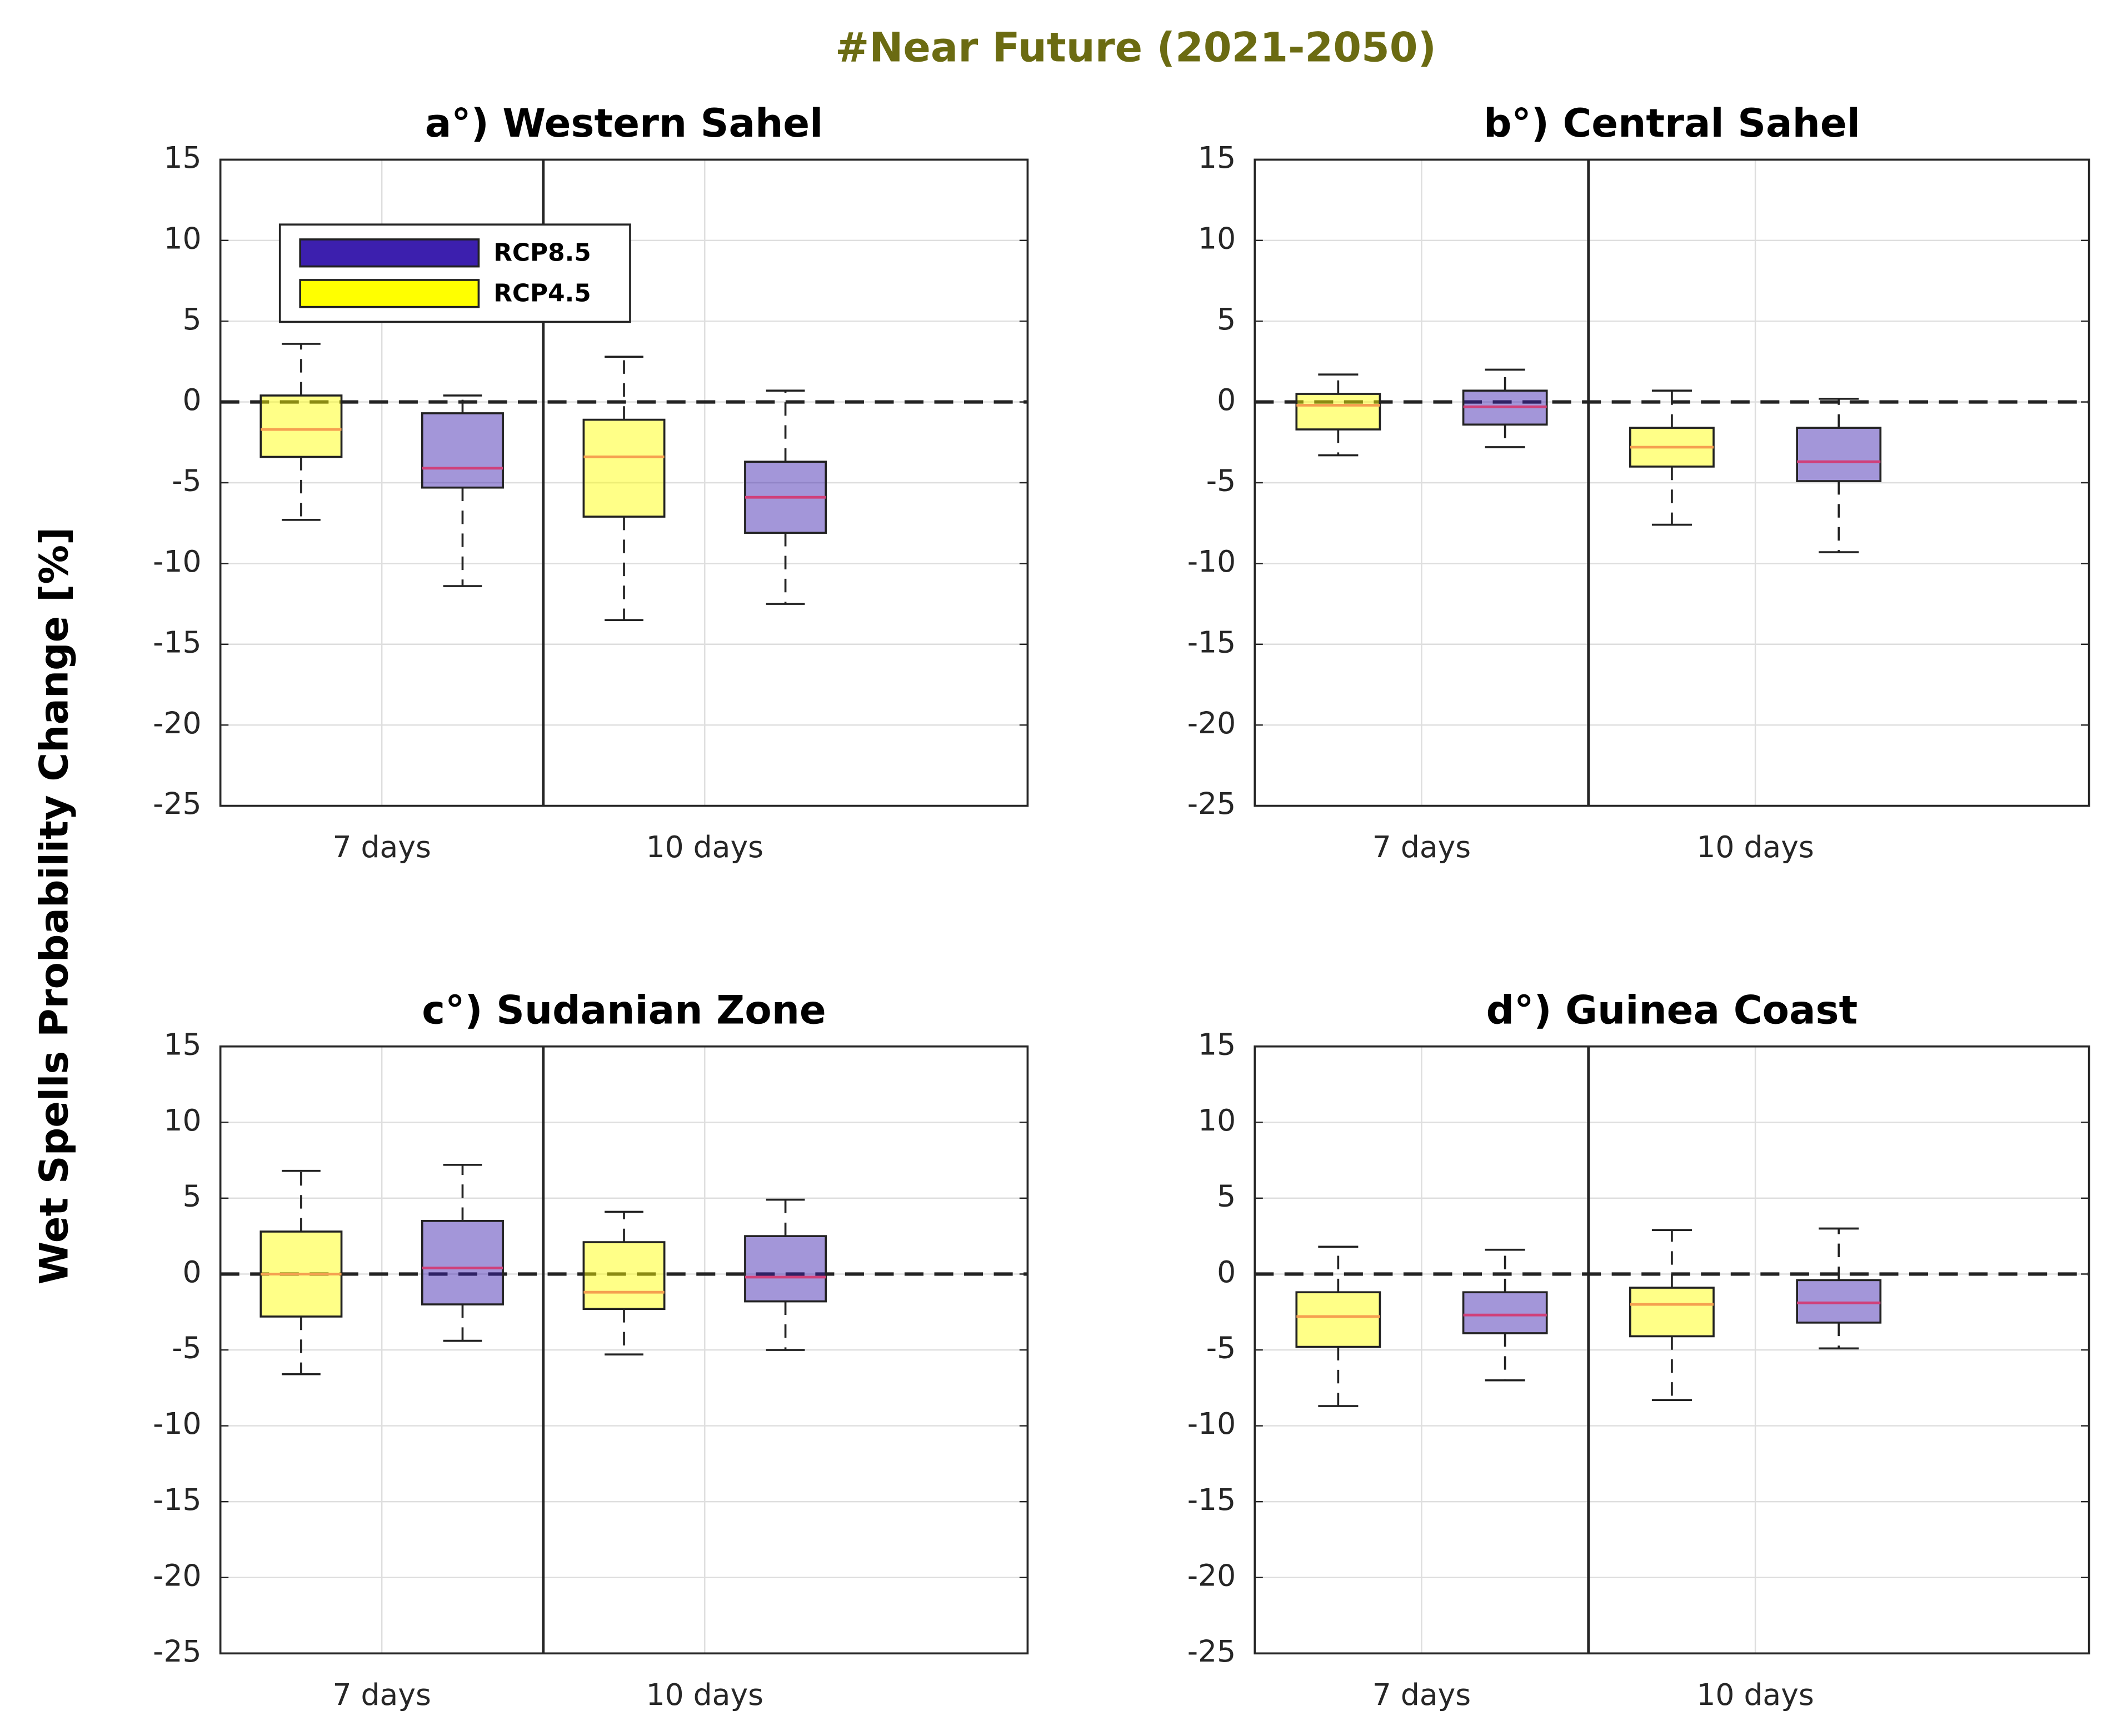  I want to click on panel-title: b°) Central Sahel, so click(1672, 123).